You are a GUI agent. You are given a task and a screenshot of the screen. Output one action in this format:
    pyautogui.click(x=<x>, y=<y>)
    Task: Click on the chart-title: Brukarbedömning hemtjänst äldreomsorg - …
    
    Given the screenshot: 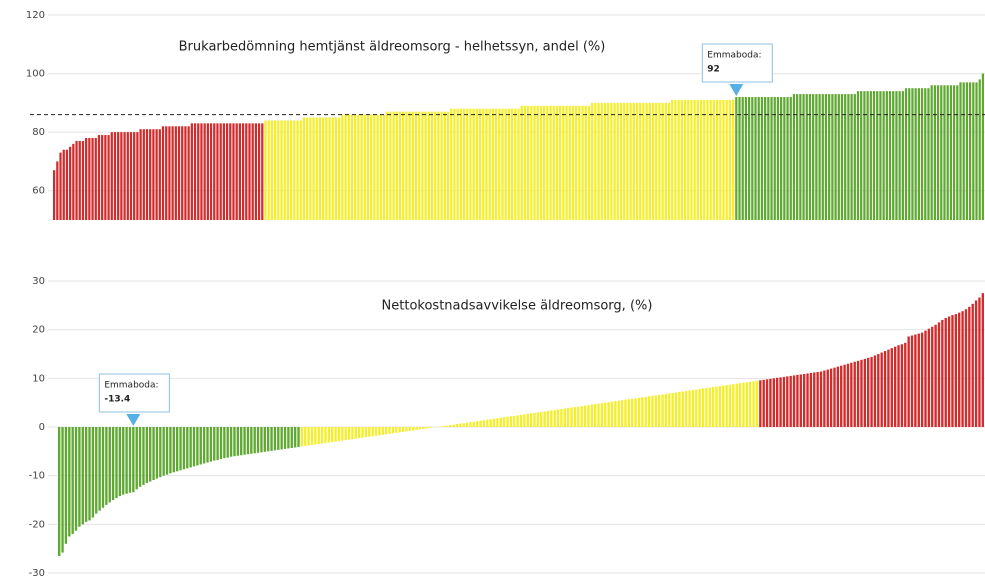 What is the action you would take?
    pyautogui.click(x=392, y=47)
    